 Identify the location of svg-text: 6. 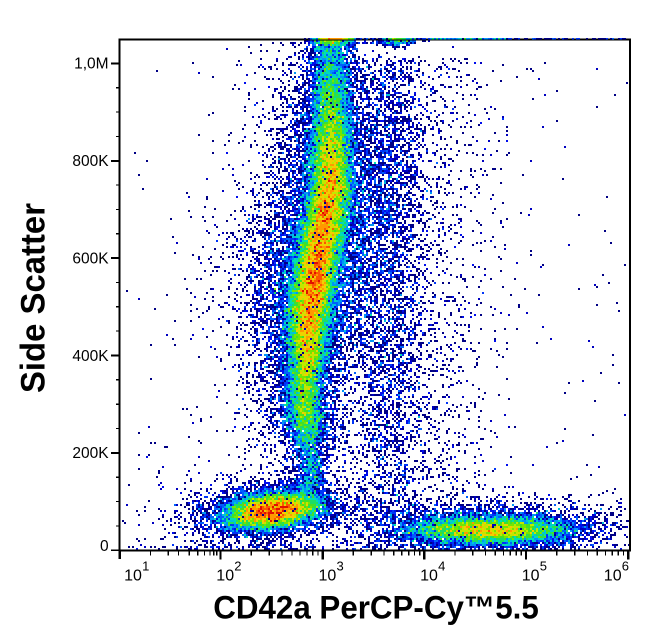
(625, 566).